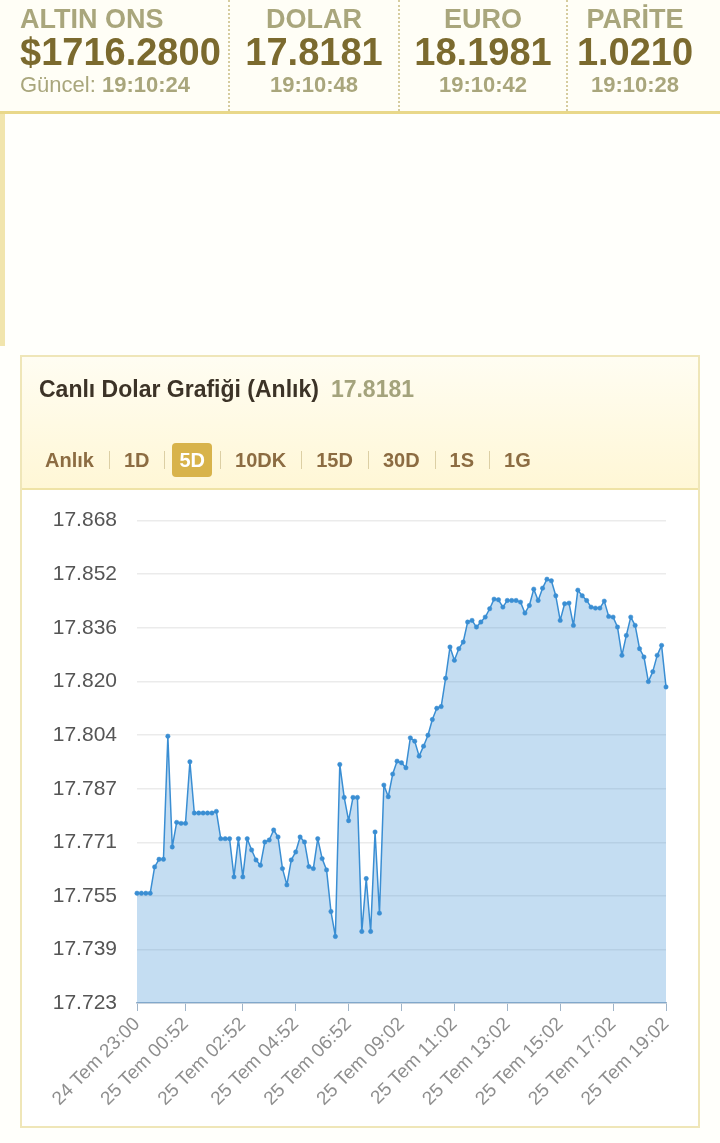 This screenshot has height=1143, width=720. I want to click on y-tick-label: 17.836, so click(84, 626).